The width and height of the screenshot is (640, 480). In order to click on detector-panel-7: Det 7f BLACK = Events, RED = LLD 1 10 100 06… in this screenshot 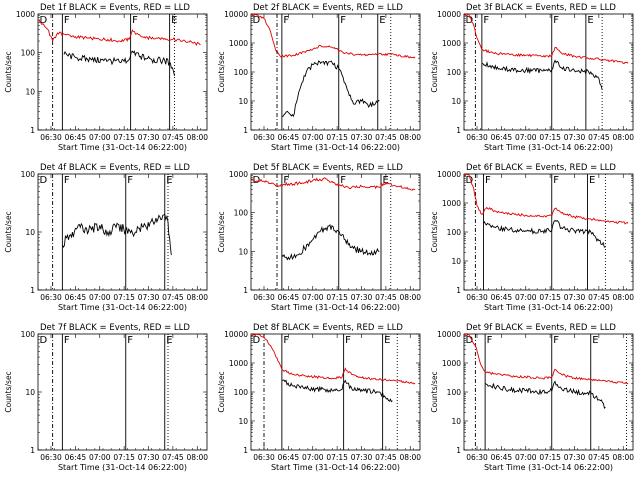, I will do `click(106, 397)`.